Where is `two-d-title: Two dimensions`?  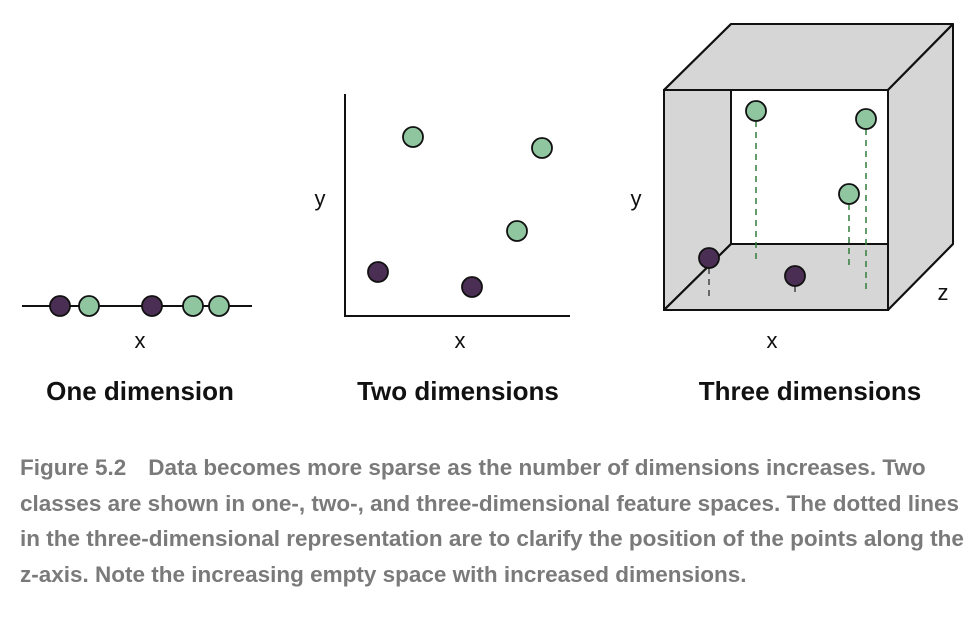 two-d-title: Two dimensions is located at coordinates (458, 391).